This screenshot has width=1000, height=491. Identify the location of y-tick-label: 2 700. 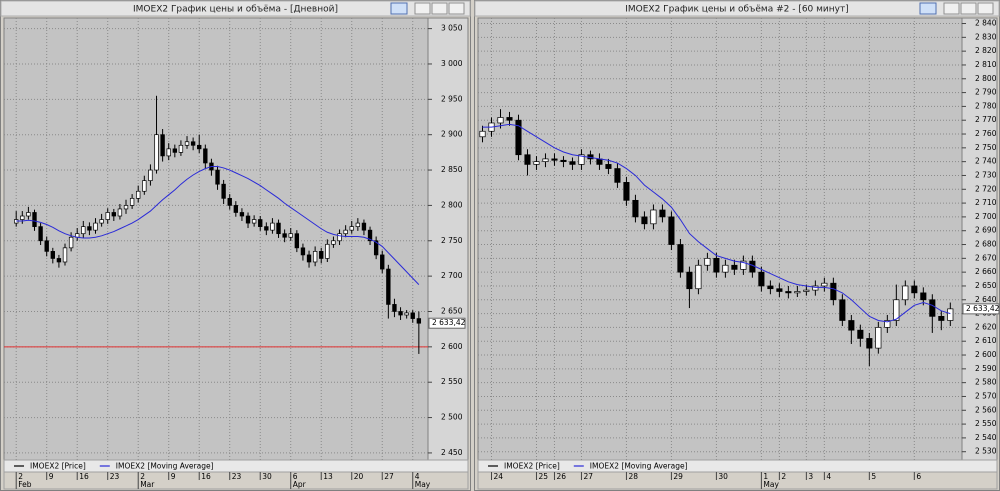
(452, 275).